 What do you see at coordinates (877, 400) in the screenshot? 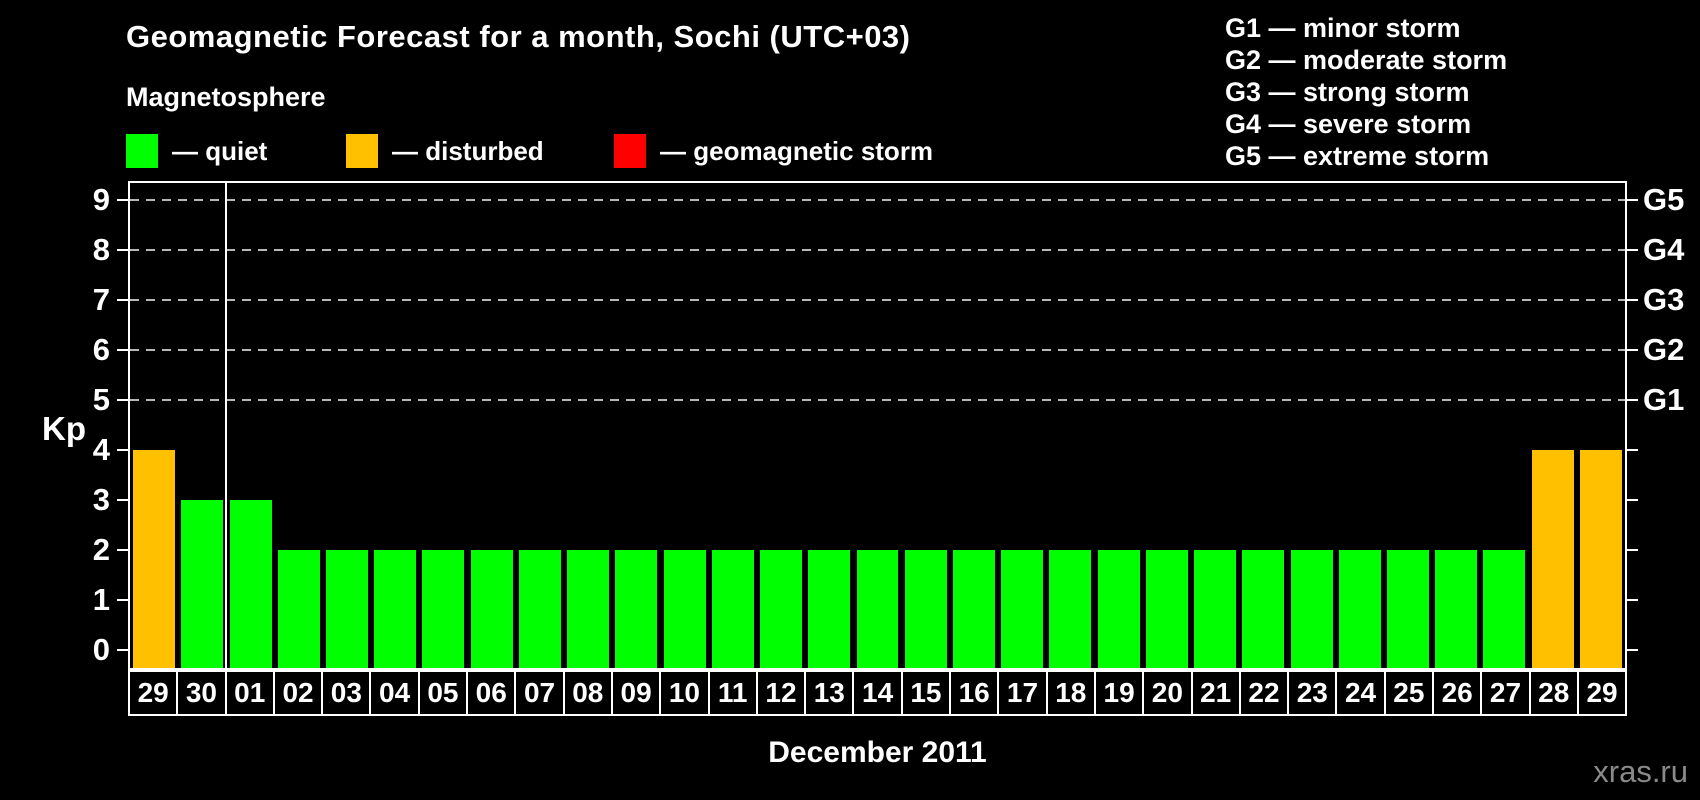
I see `grid-line-kp5` at bounding box center [877, 400].